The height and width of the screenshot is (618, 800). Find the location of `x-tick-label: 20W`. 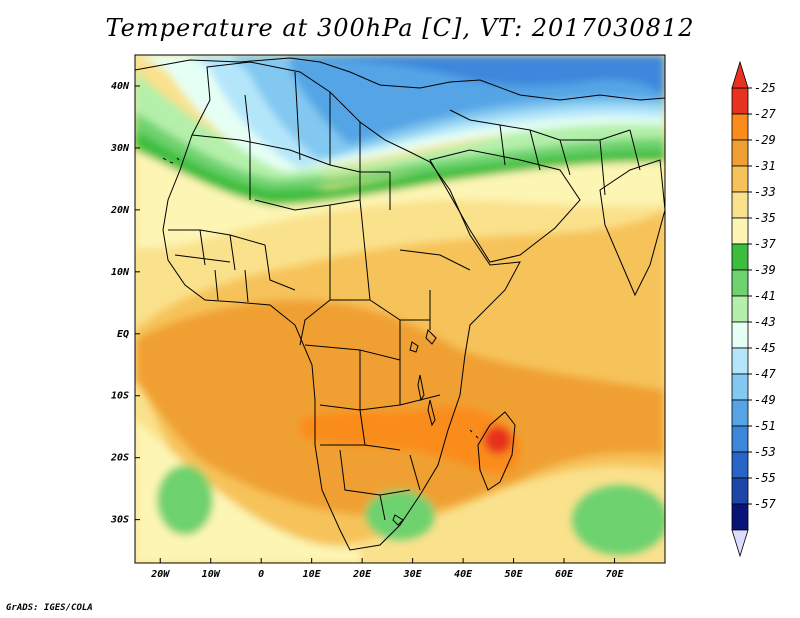

x-tick-label: 20W is located at coordinates (160, 574).